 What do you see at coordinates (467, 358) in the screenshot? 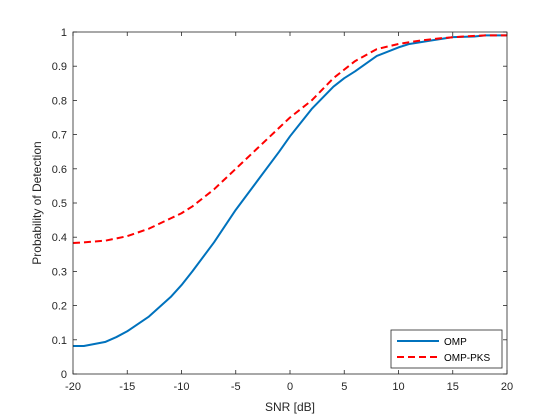
I see `legend-label-omp-pks: OMP-PKS` at bounding box center [467, 358].